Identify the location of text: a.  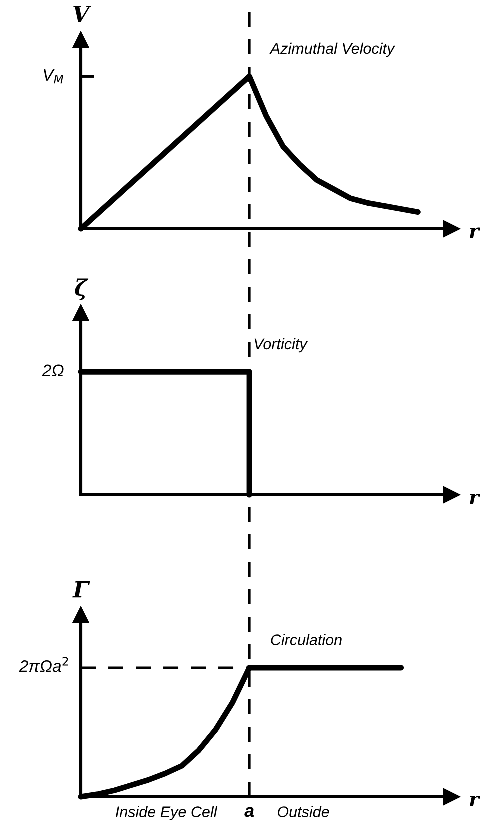
(249, 812).